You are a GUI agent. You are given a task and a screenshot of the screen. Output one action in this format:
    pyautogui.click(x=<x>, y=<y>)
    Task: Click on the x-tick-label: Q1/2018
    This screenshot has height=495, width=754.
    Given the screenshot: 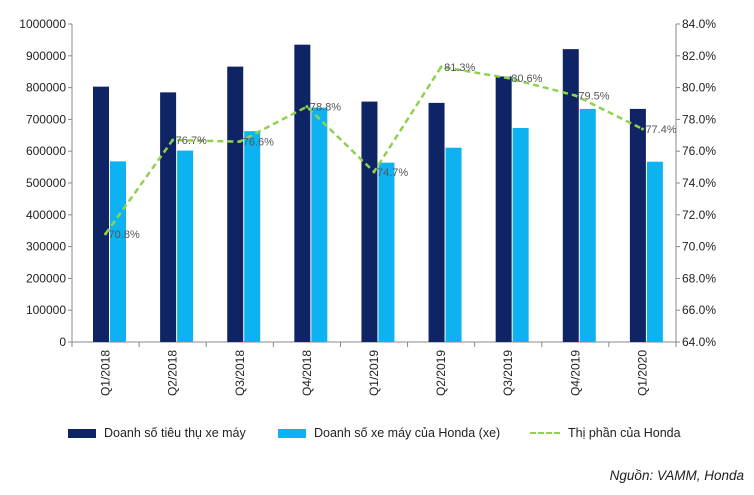 What is the action you would take?
    pyautogui.click(x=106, y=373)
    